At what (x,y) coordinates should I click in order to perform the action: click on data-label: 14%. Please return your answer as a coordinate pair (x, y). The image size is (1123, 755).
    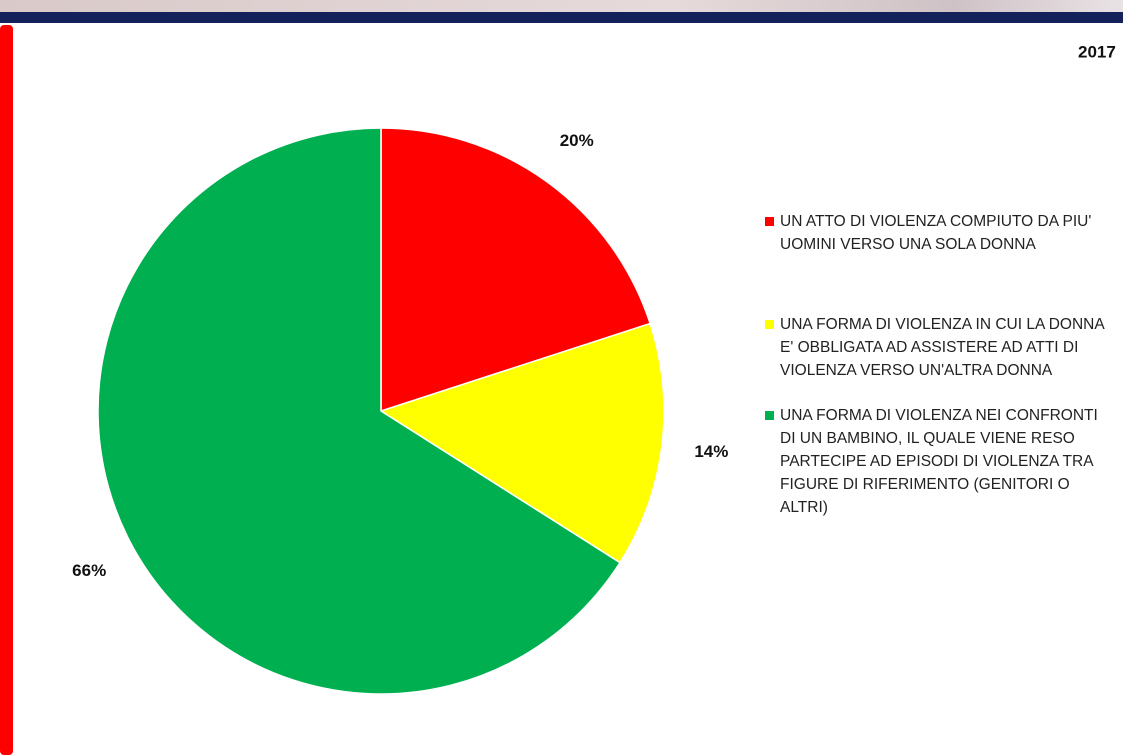
    Looking at the image, I should click on (711, 451).